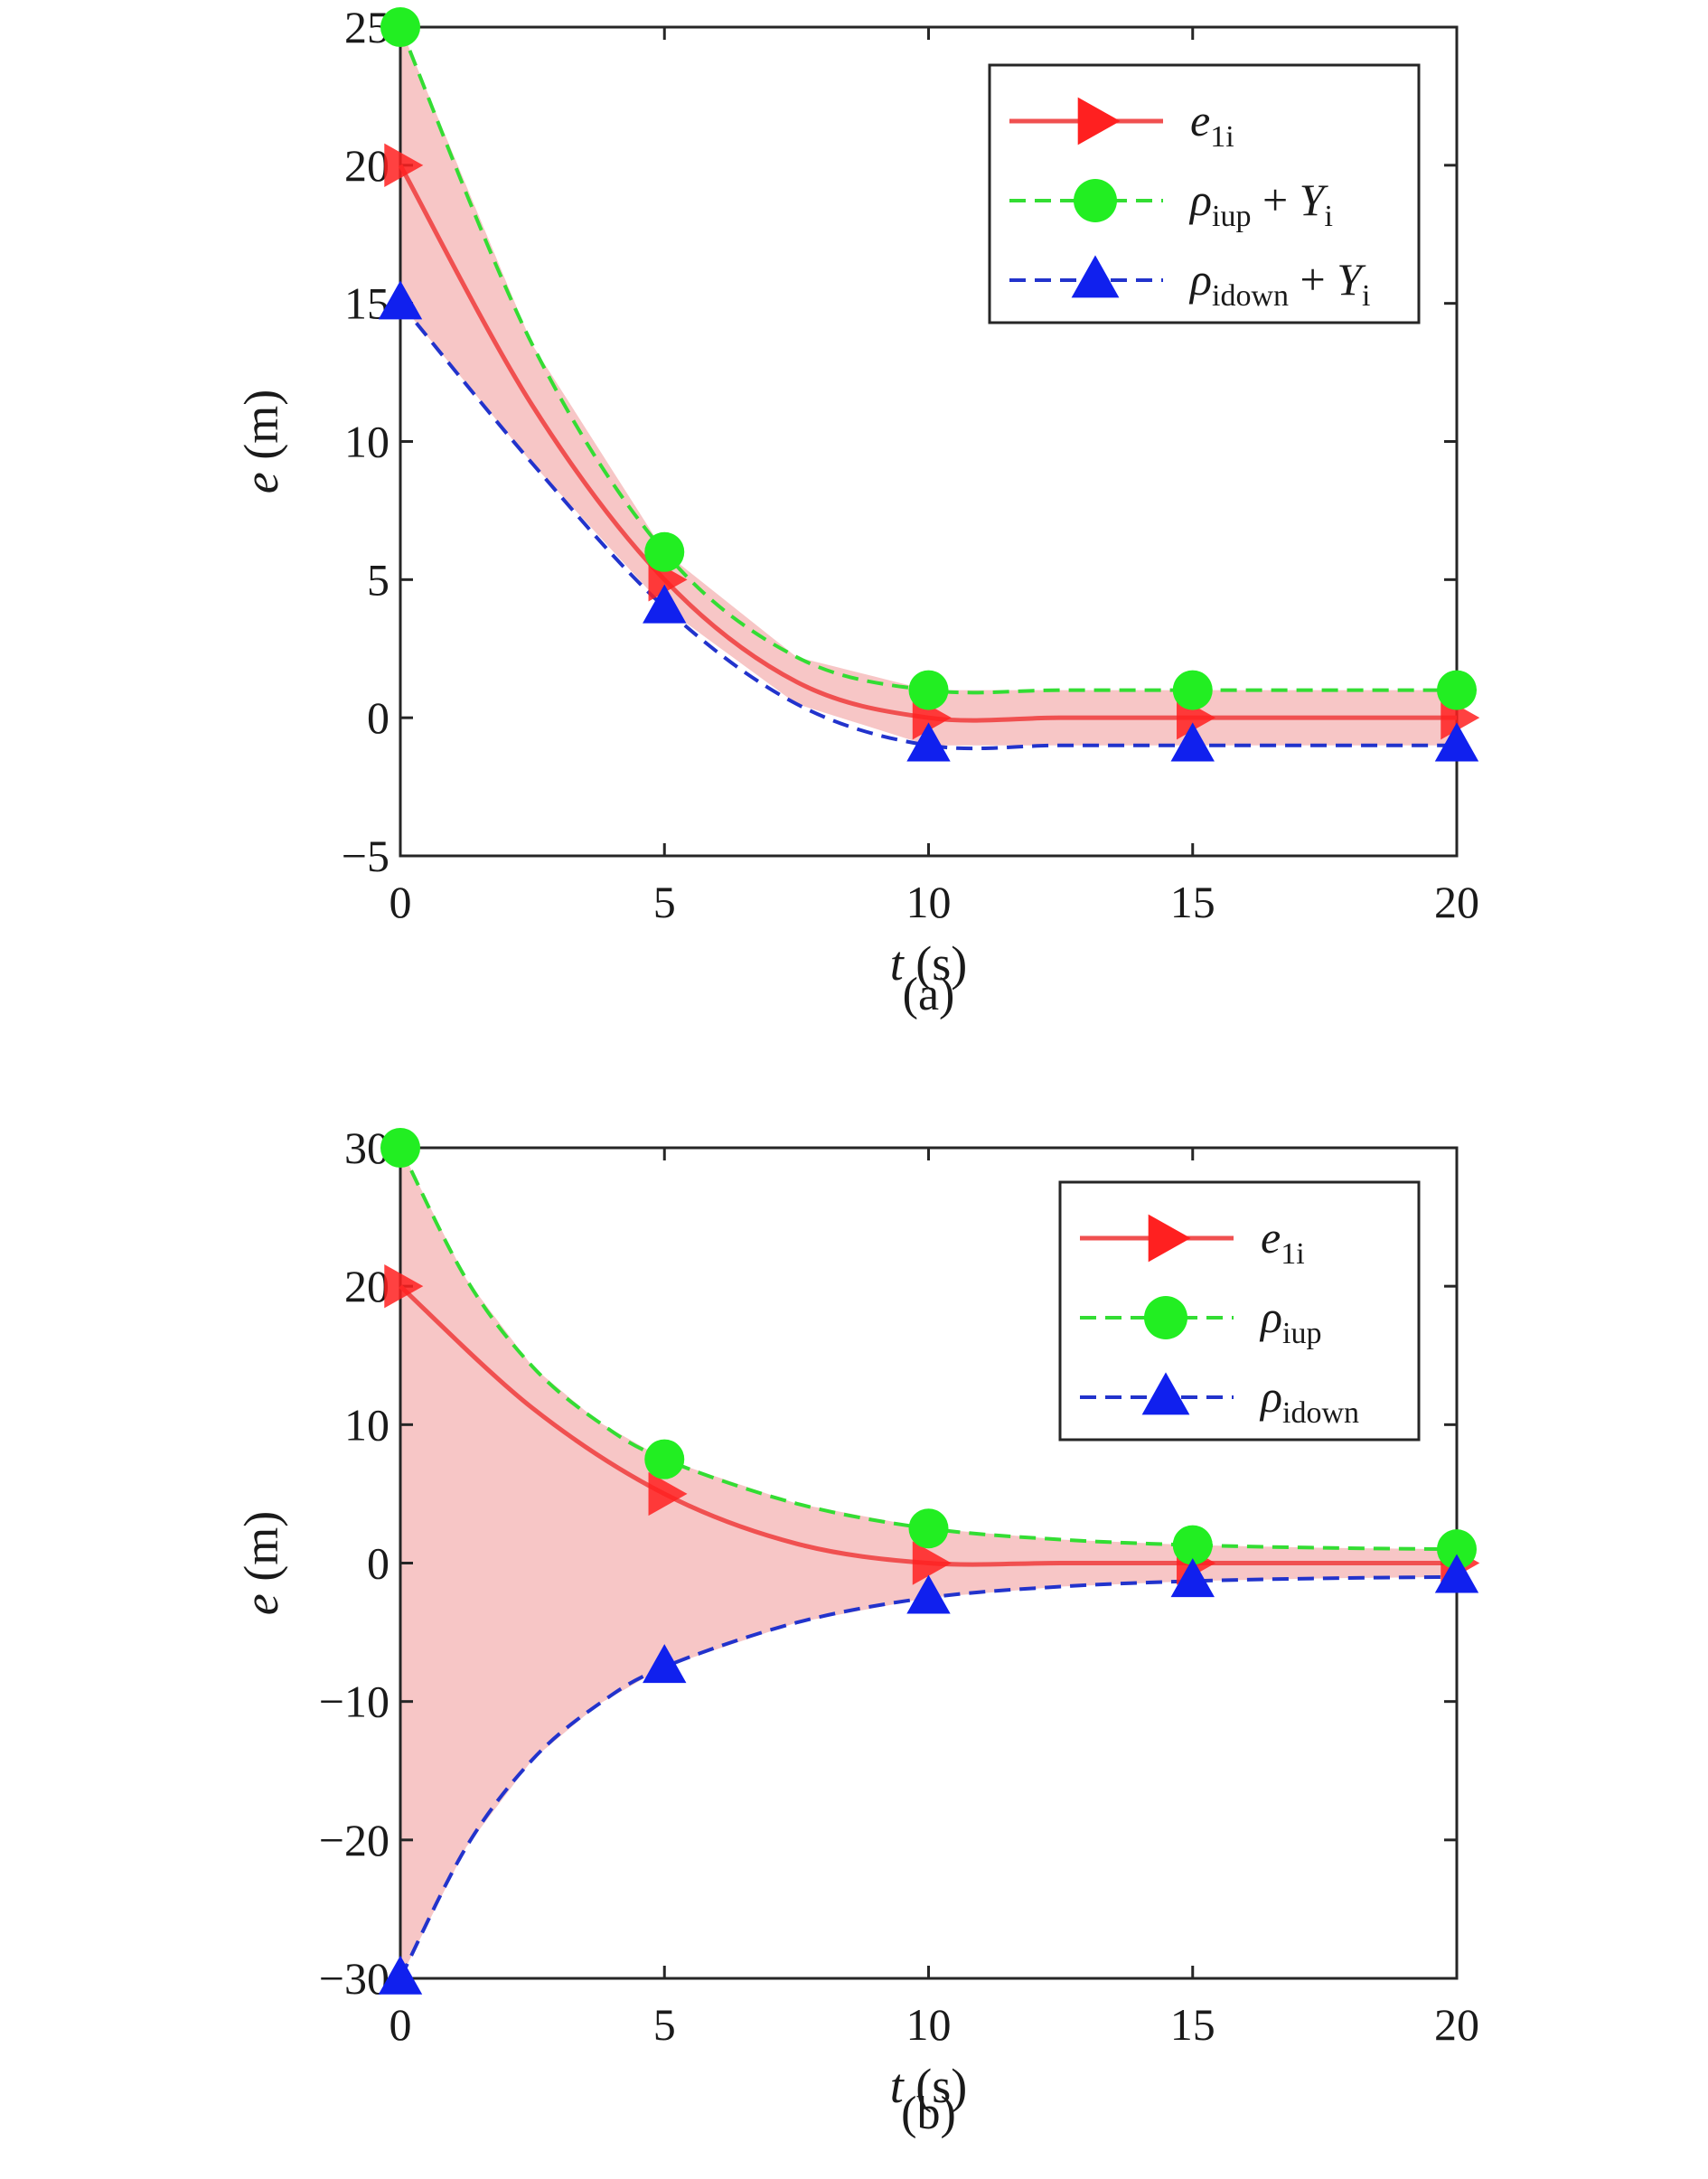 Image resolution: width=1708 pixels, height=2179 pixels. What do you see at coordinates (928, 1350) in the screenshot?
I see `series-line-up` at bounding box center [928, 1350].